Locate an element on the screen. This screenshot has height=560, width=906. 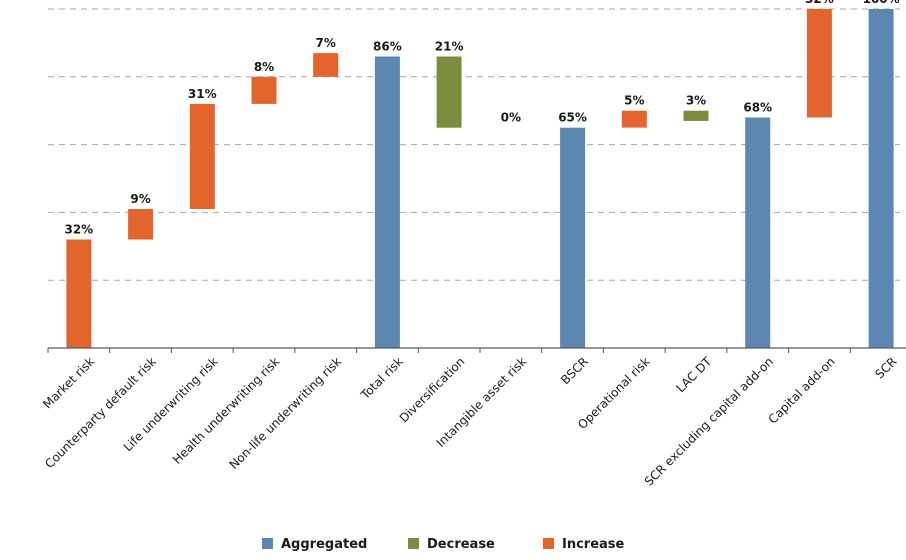
legend-swatch-aggregated is located at coordinates (267, 543).